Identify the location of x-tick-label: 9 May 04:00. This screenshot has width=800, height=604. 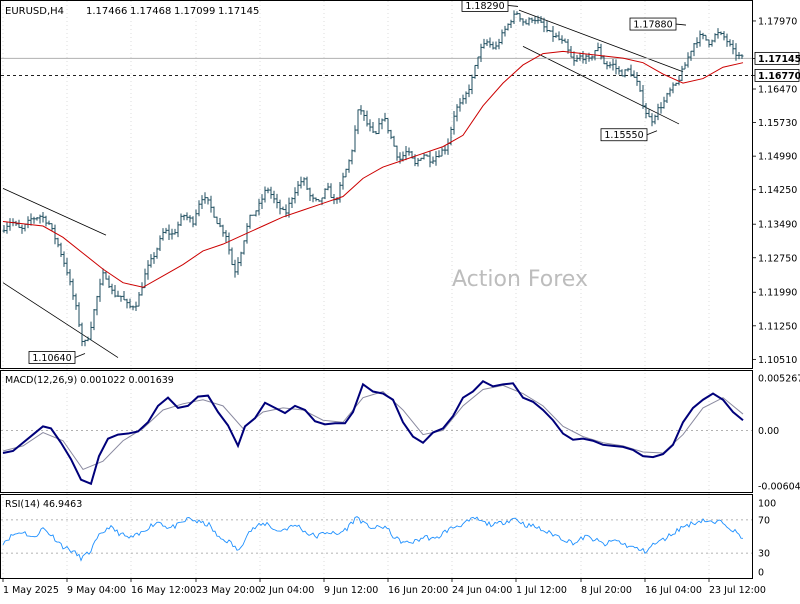
(96, 590).